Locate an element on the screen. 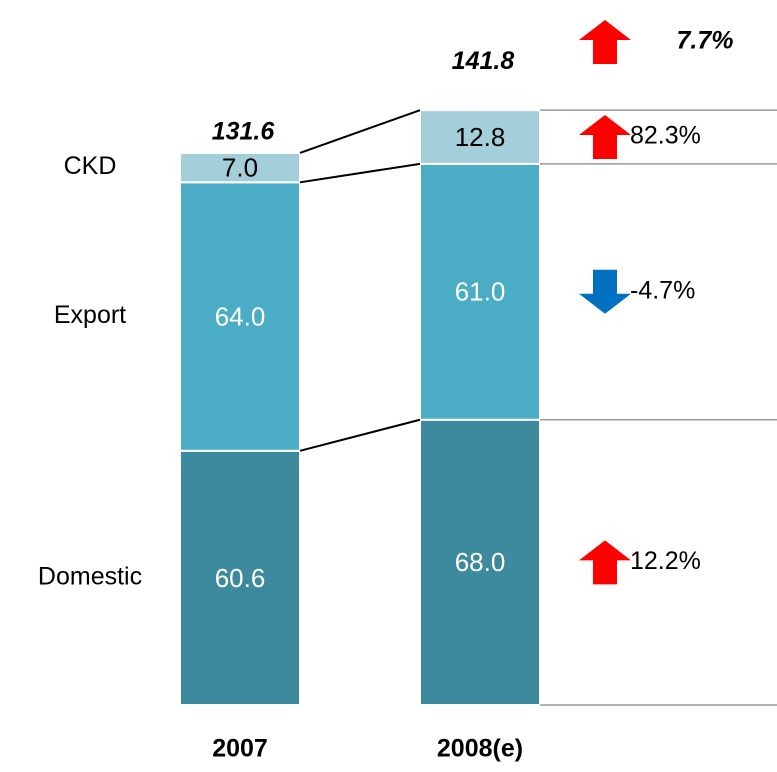 The height and width of the screenshot is (772, 777). value-label: 61.0 is located at coordinates (480, 292).